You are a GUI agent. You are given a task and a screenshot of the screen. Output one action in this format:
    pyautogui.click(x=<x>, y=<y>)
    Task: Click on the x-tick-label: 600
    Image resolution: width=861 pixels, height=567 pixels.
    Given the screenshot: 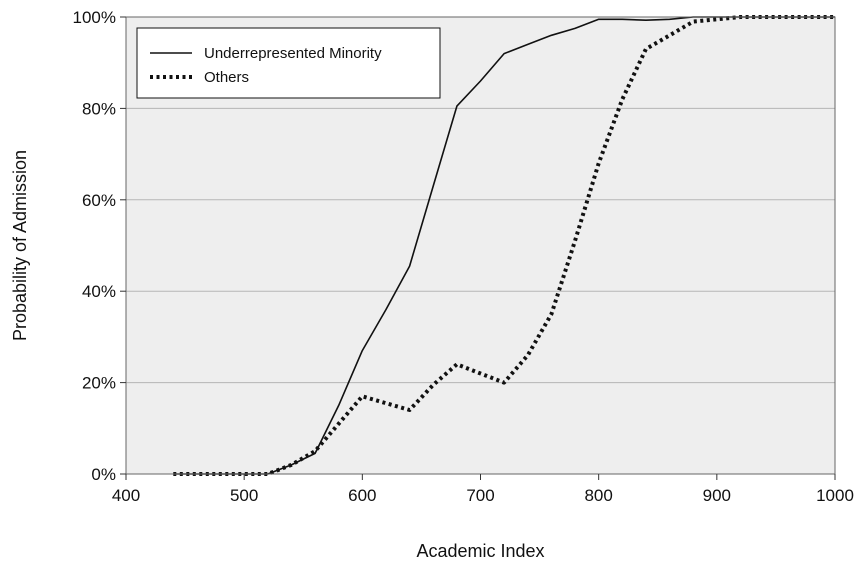 What is the action you would take?
    pyautogui.click(x=362, y=495)
    